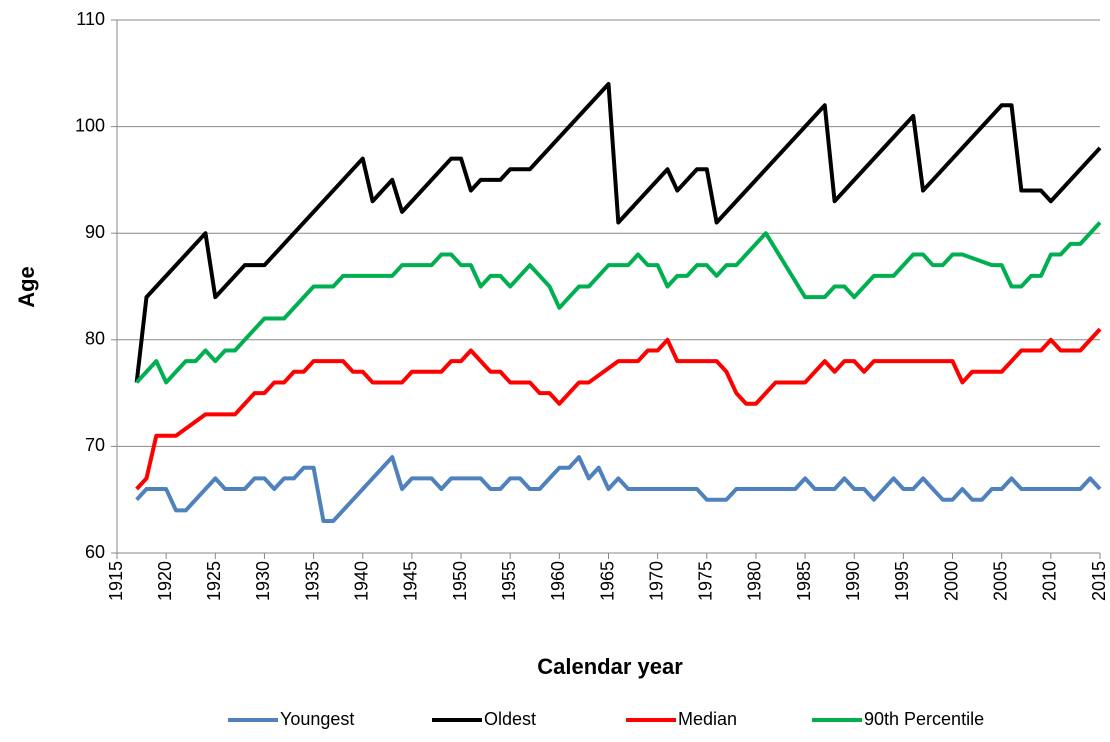 This screenshot has height=742, width=1110. I want to click on x-tick-label: 1975, so click(706, 581).